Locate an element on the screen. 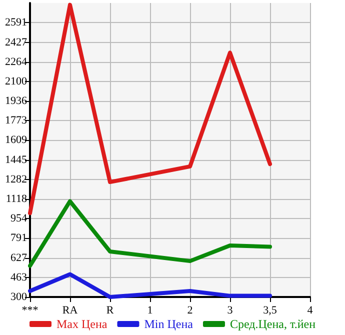 The width and height of the screenshot is (345, 335). x-tick-label: RA is located at coordinates (70, 310).